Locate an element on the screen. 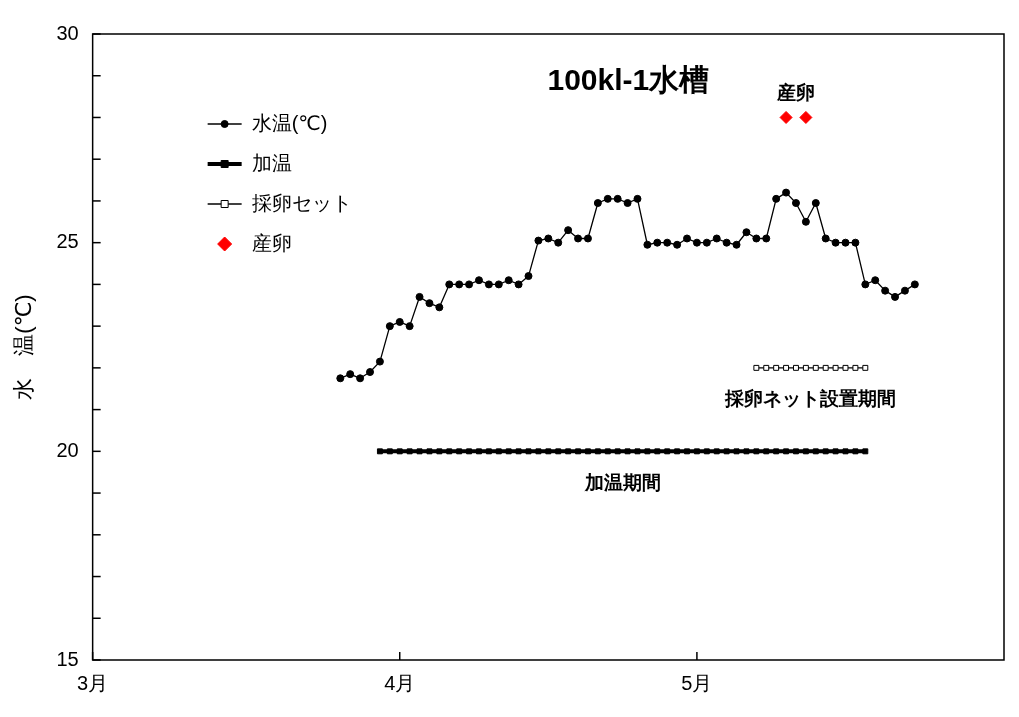 The width and height of the screenshot is (1019, 717). y-axis-title: 水 温(℃) is located at coordinates (24, 347).